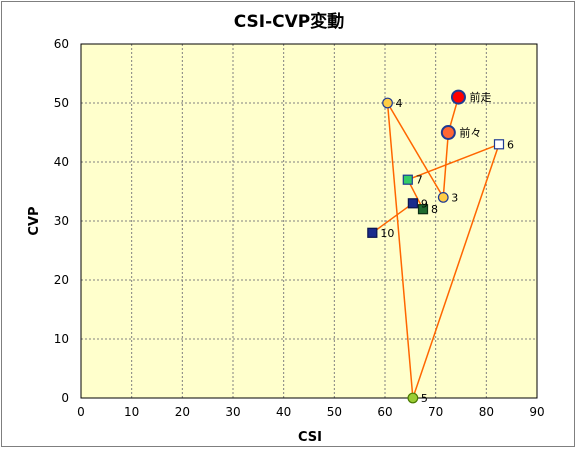  Describe the element at coordinates (310, 437) in the screenshot. I see `x-axis-label: CSI` at that location.